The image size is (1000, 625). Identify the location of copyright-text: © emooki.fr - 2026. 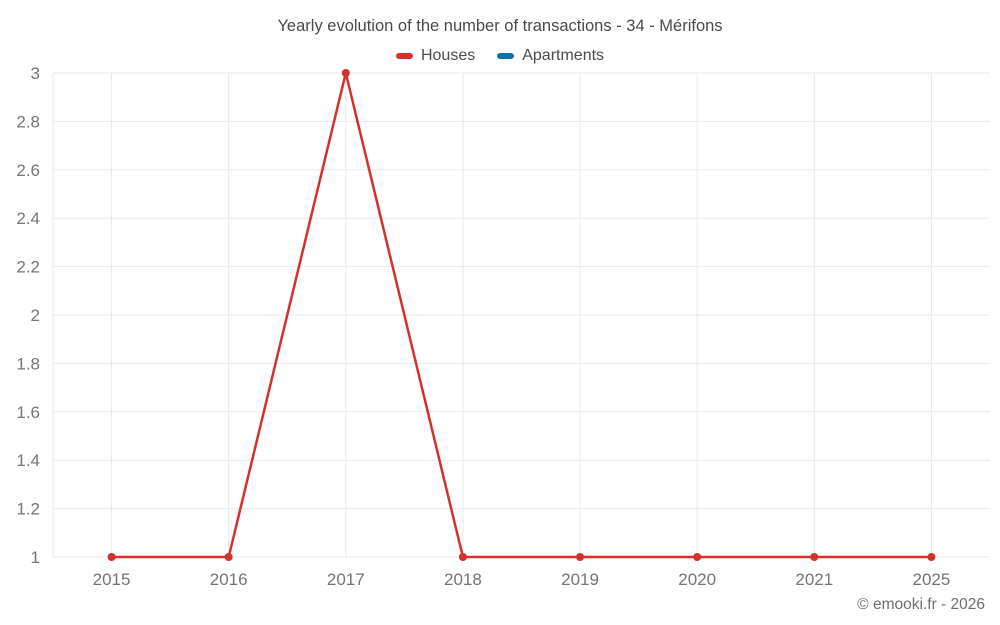
(921, 604).